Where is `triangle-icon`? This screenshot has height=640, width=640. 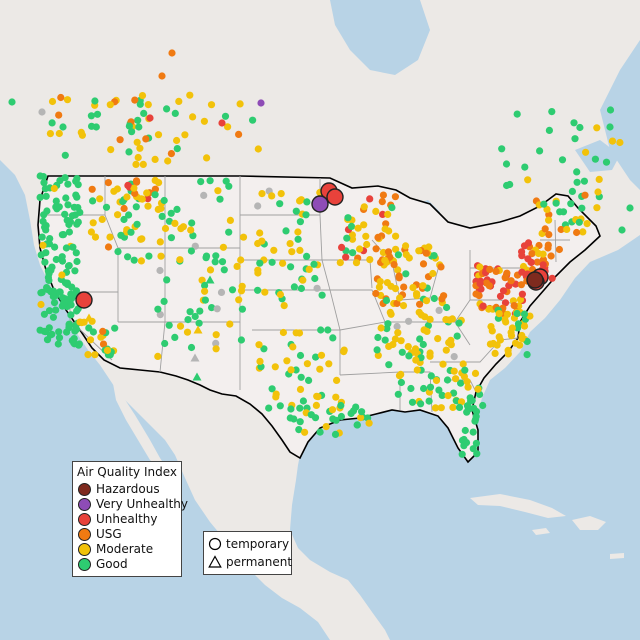 triangle-icon is located at coordinates (215, 561).